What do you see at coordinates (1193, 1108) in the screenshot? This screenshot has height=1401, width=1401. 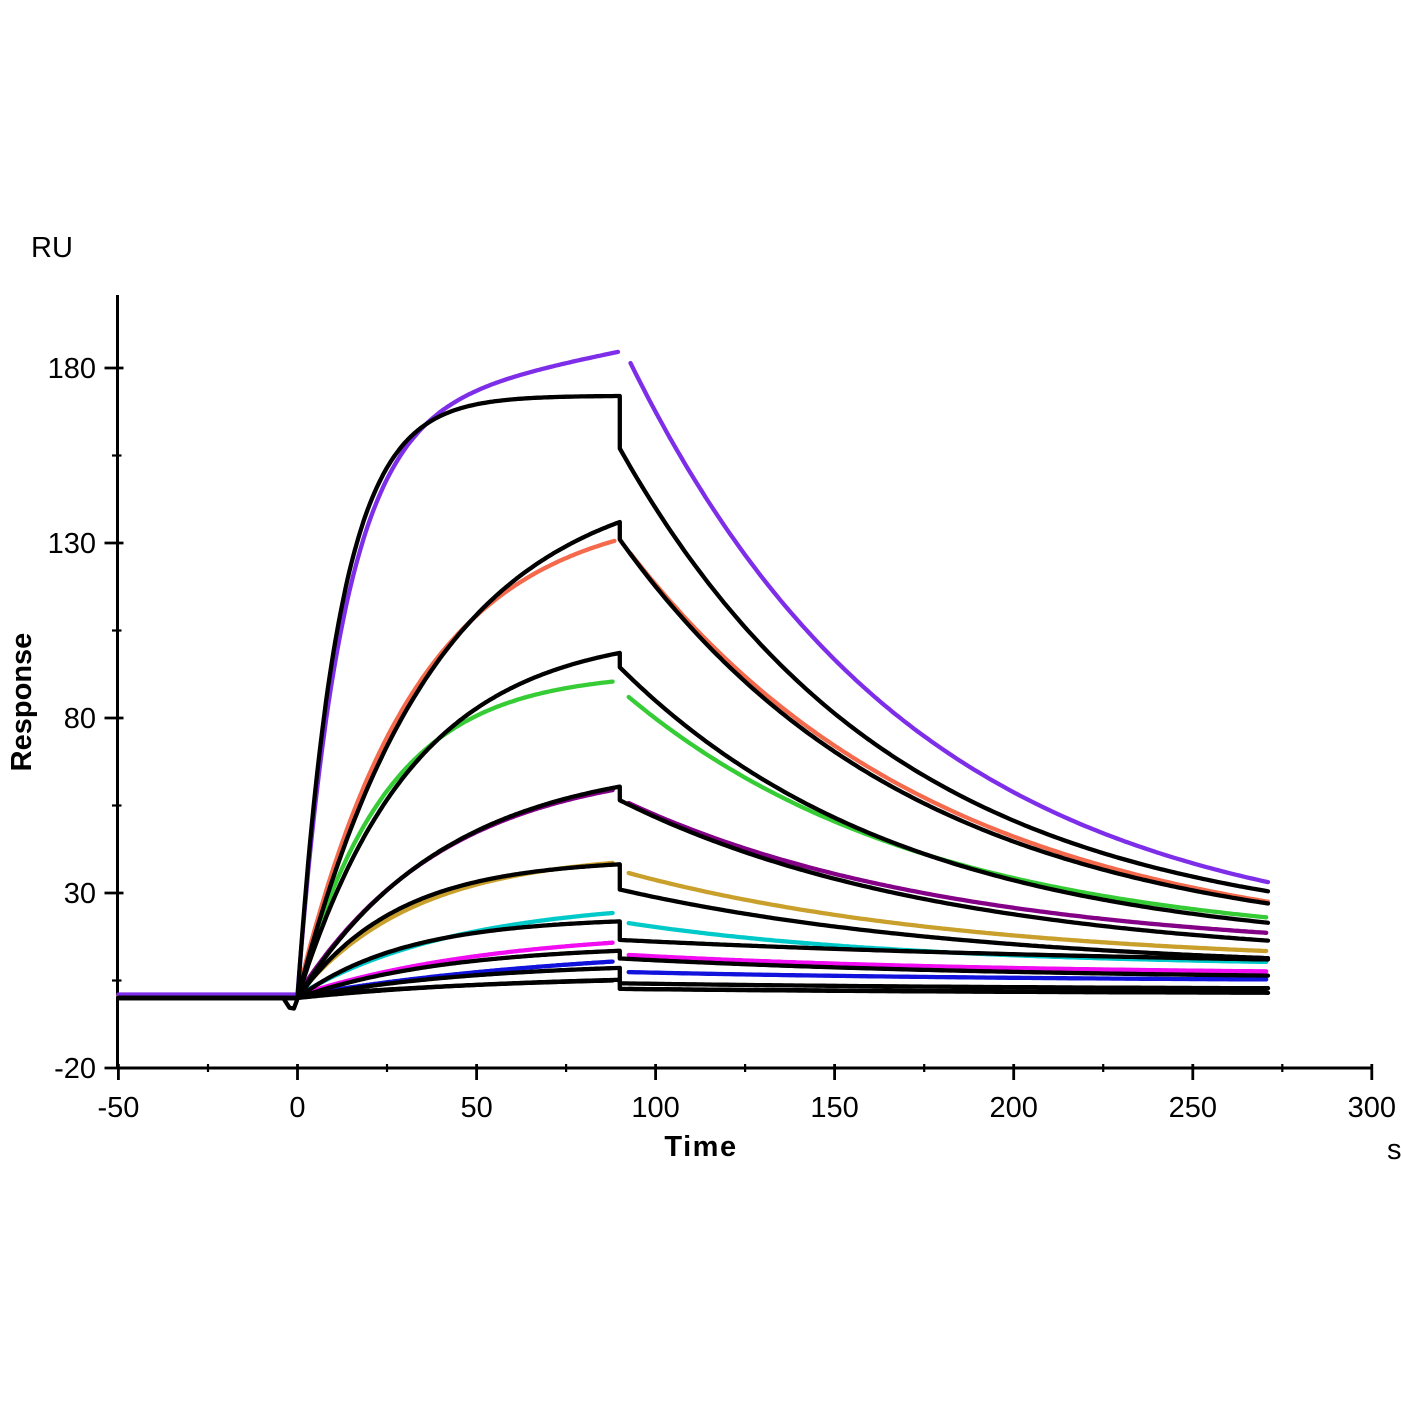 I see `x-tick-label: 250` at bounding box center [1193, 1108].